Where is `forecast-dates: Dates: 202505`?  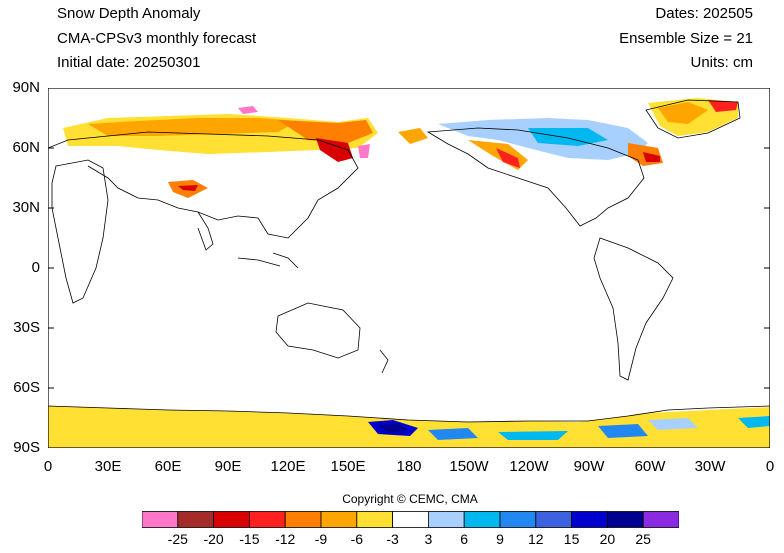
forecast-dates: Dates: 202505 is located at coordinates (704, 13).